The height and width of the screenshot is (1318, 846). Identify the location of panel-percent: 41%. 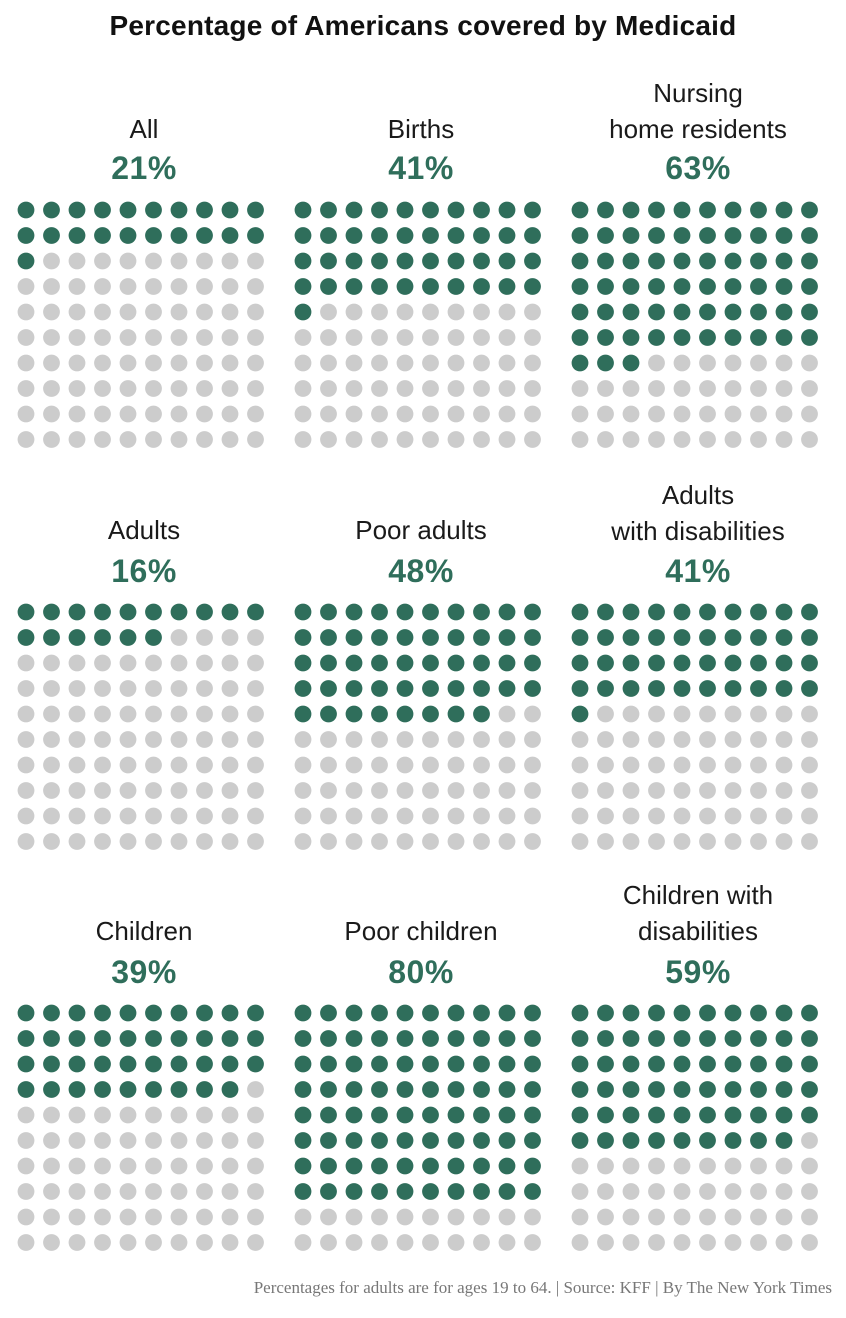
(698, 571).